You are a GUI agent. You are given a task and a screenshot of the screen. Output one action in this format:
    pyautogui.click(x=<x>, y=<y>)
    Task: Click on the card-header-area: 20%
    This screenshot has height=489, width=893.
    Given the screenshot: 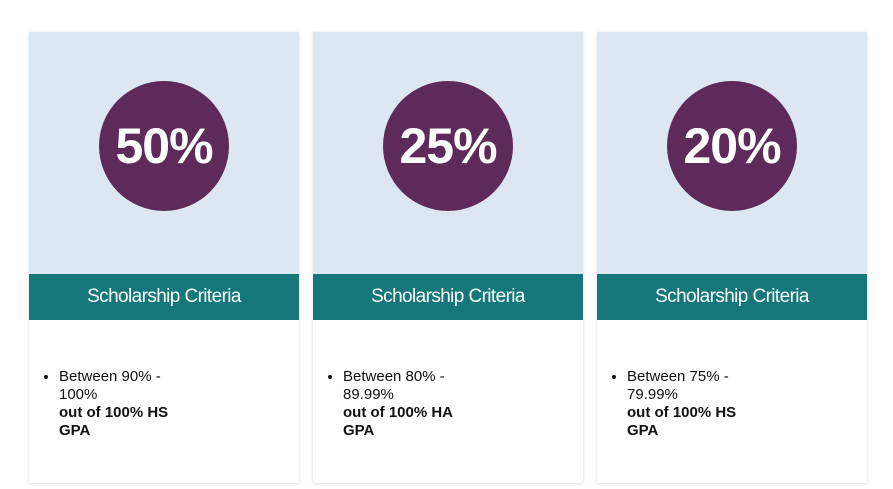 What is the action you would take?
    pyautogui.click(x=732, y=153)
    